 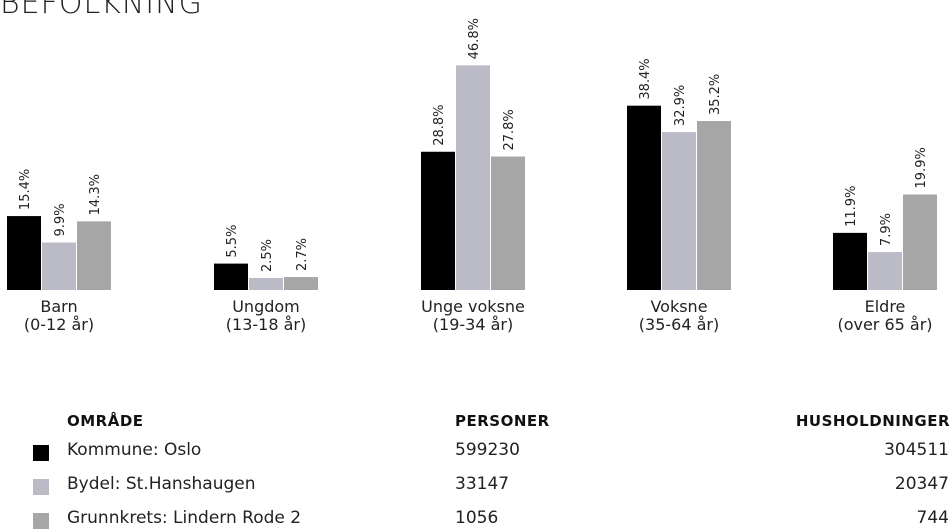 I want to click on table-row: Kommune: Oslo 599230 304511, so click(x=476, y=451).